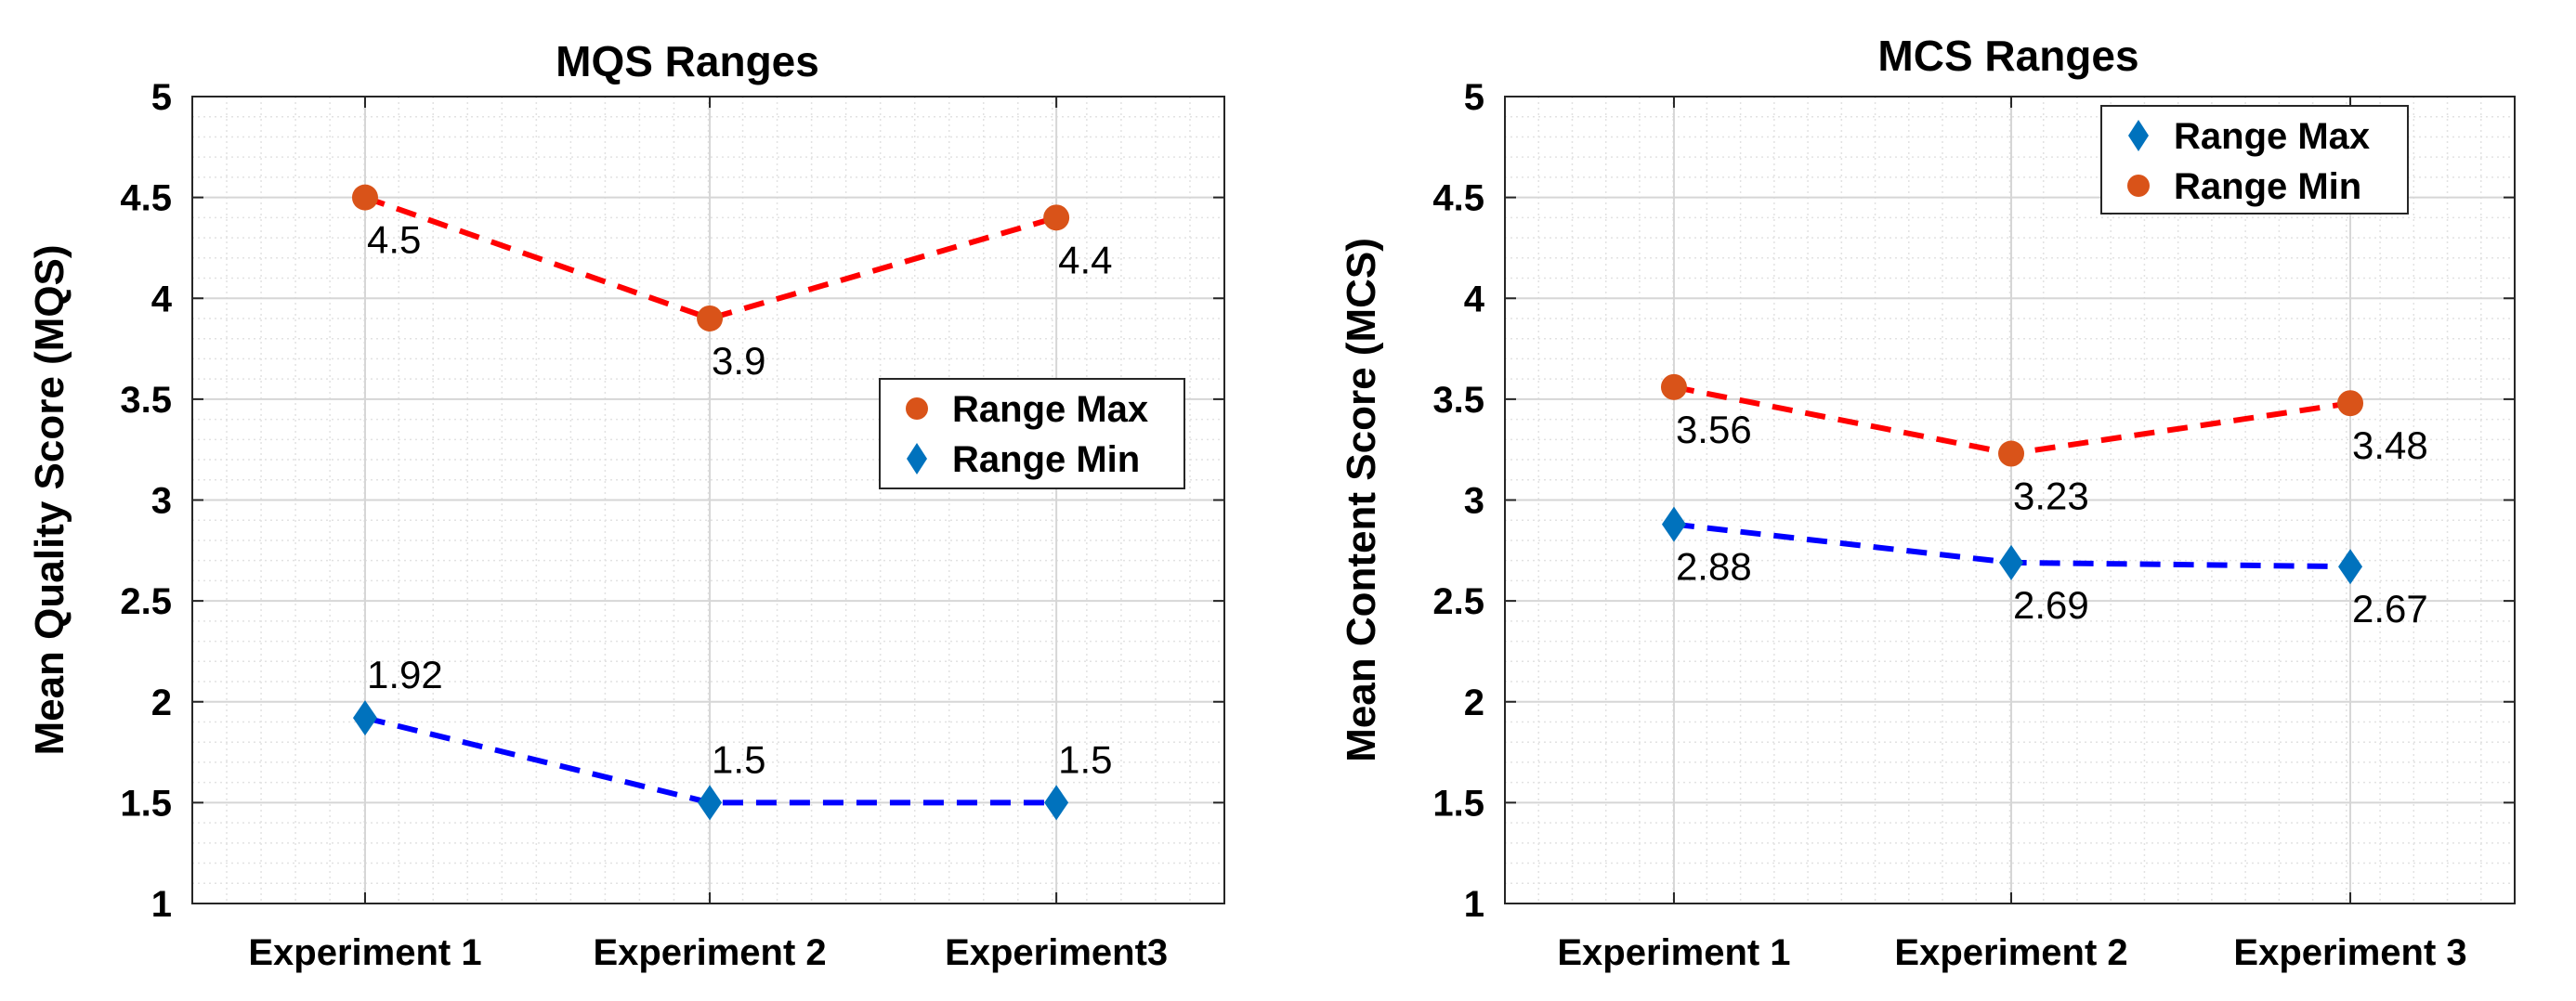 This screenshot has width=2576, height=1001. What do you see at coordinates (1361, 500) in the screenshot?
I see `y-axis-label: Mean Content Score (MCS)` at bounding box center [1361, 500].